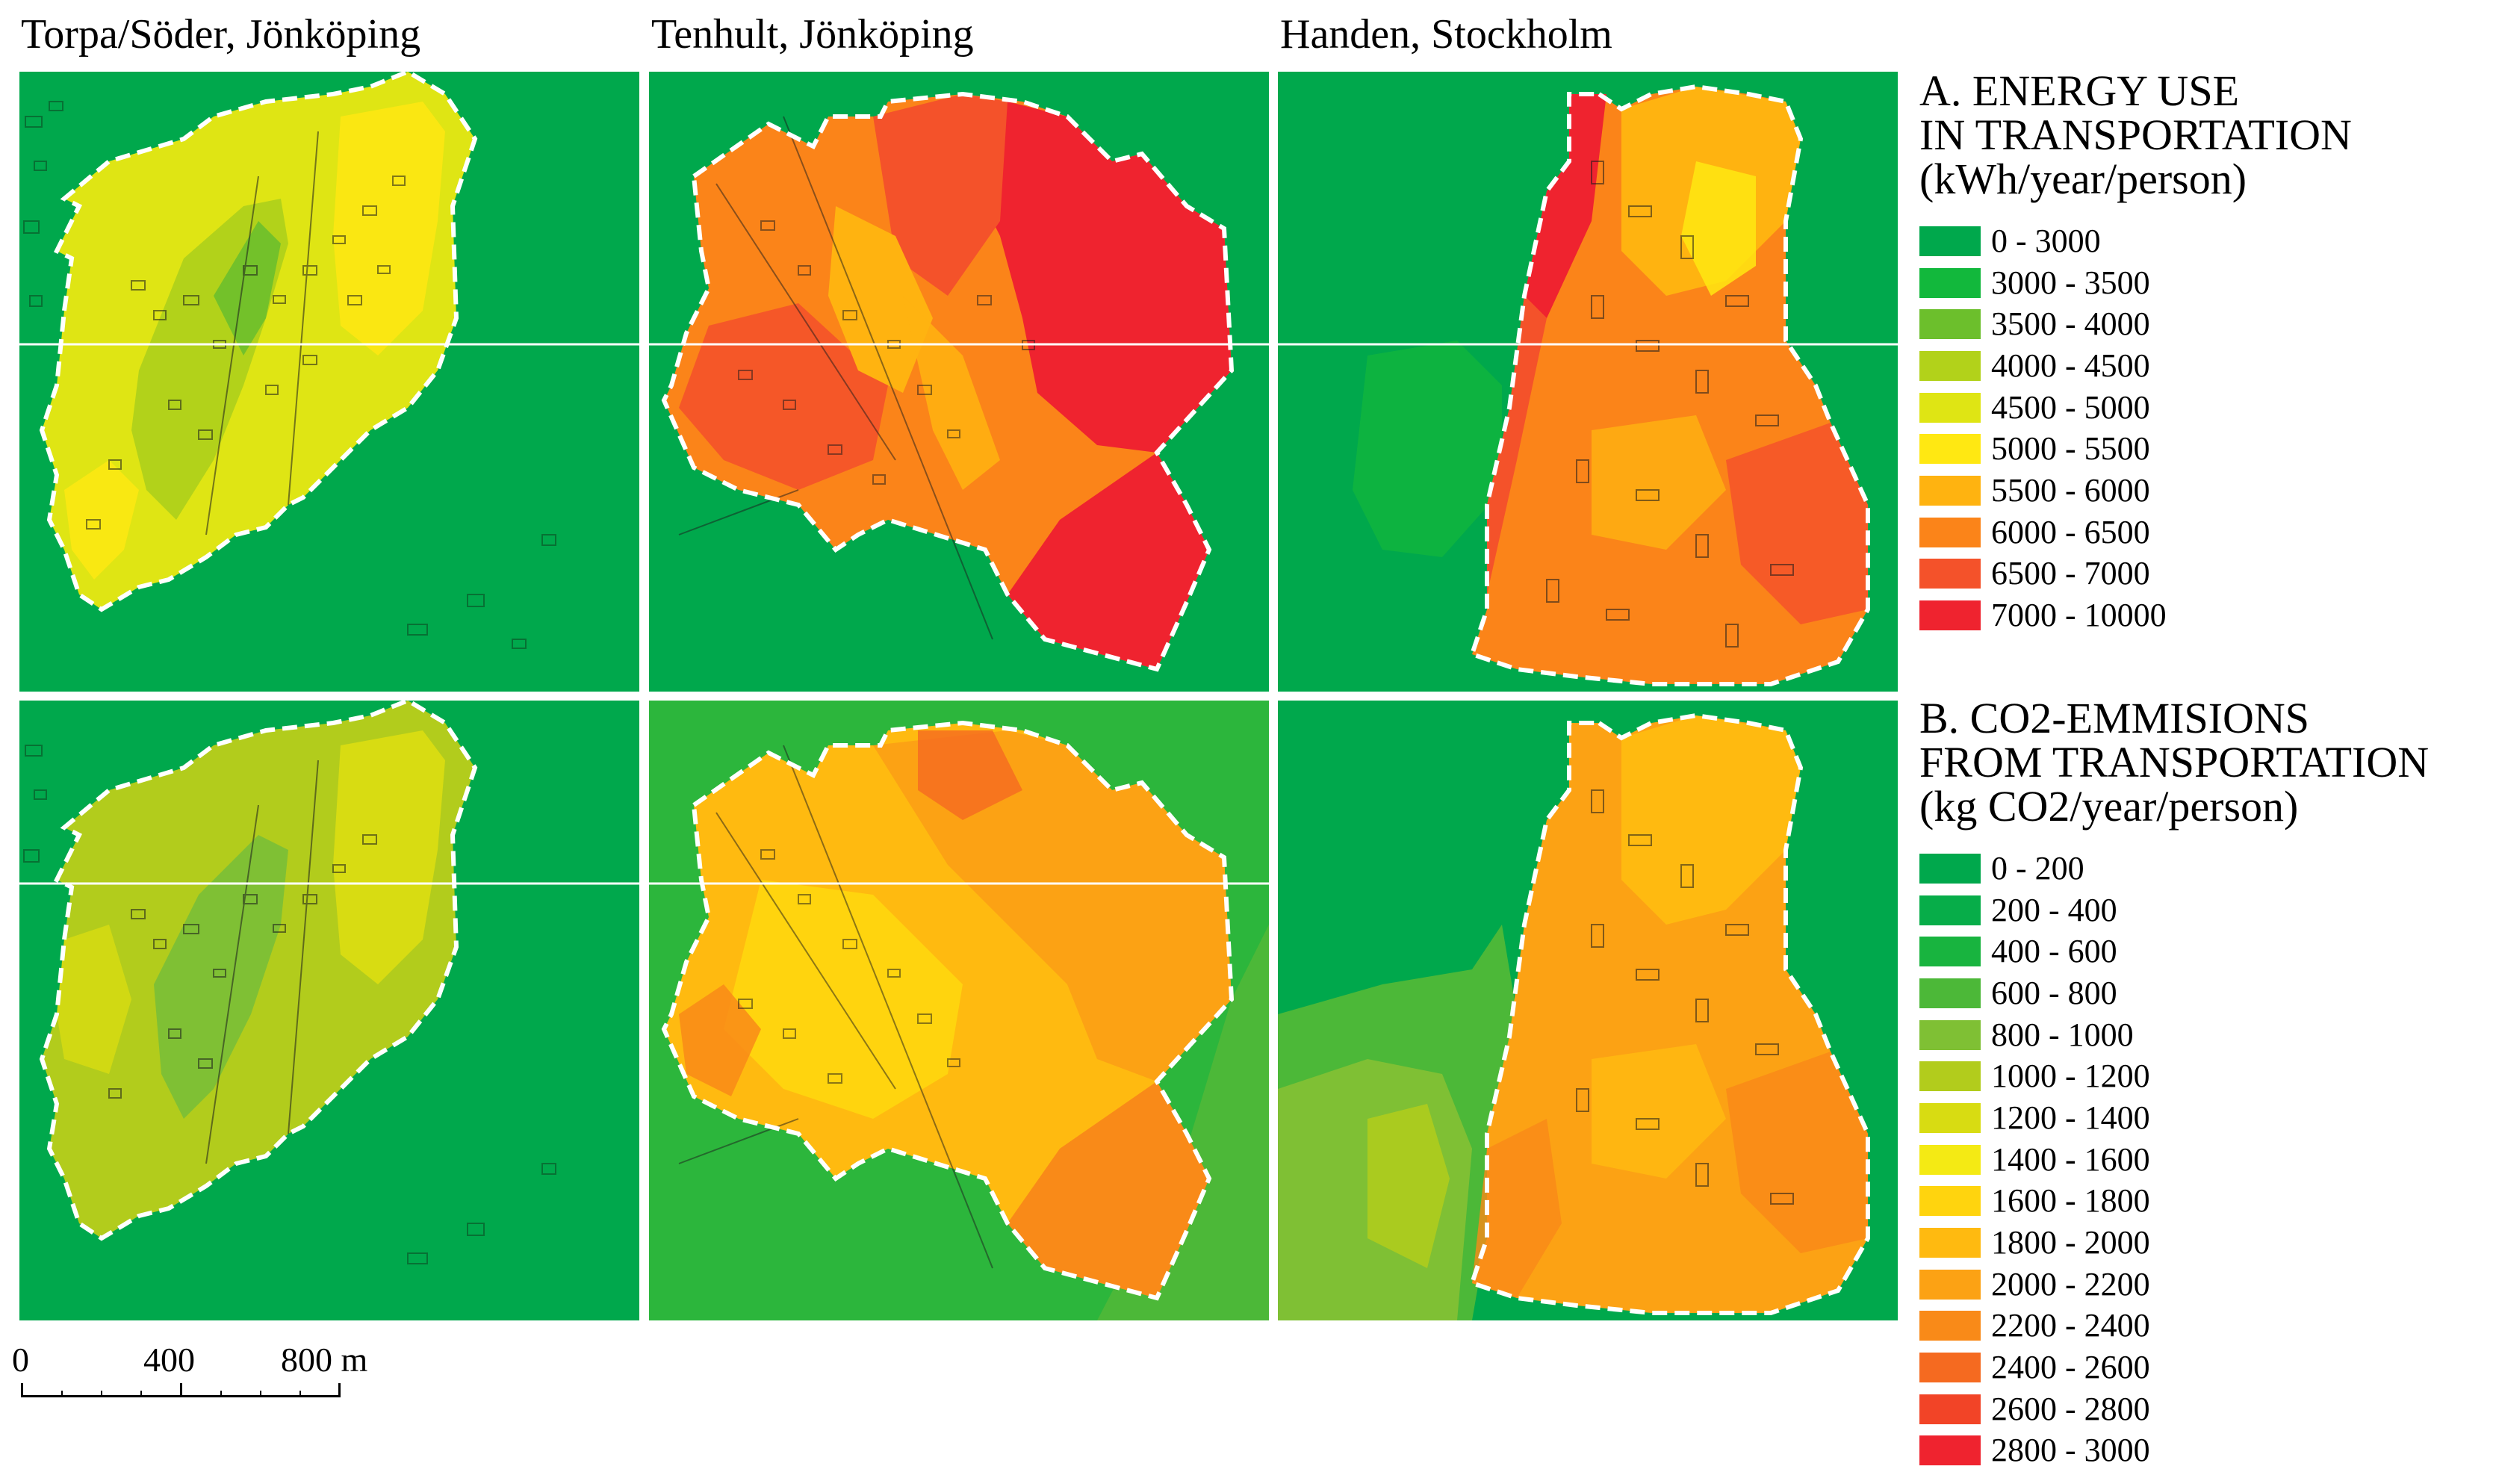 This screenshot has height=1484, width=2493. Describe the element at coordinates (2062, 1035) in the screenshot. I see `legend-co2-label: 800 - 1000` at that location.